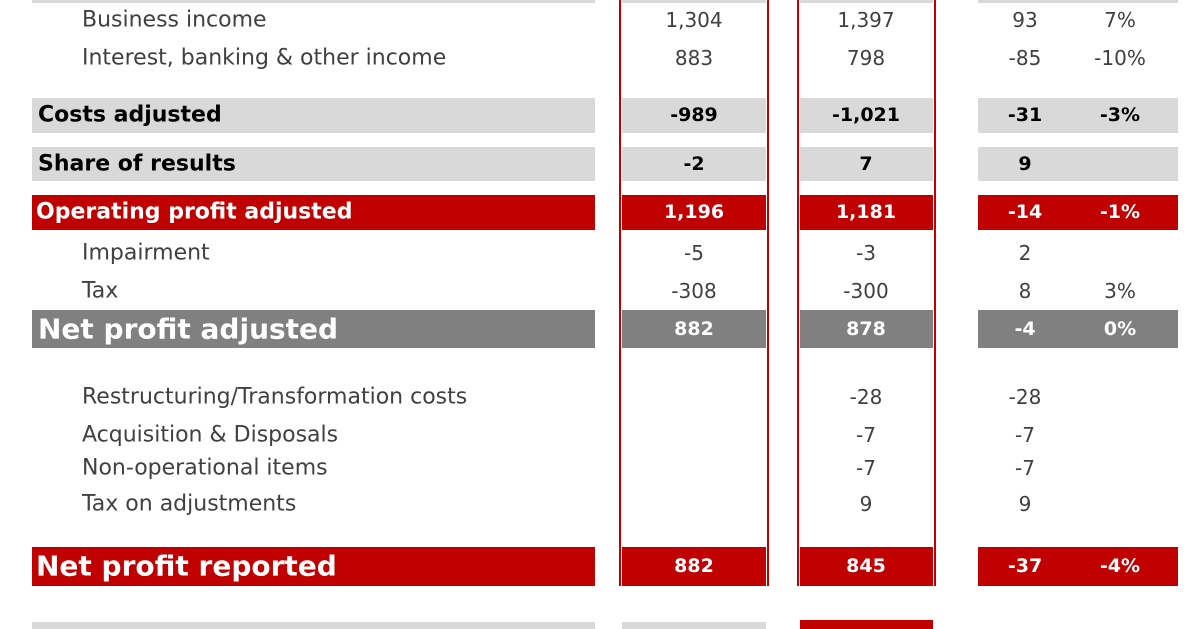  What do you see at coordinates (1025, 253) in the screenshot?
I see `cell-value: 2` at bounding box center [1025, 253].